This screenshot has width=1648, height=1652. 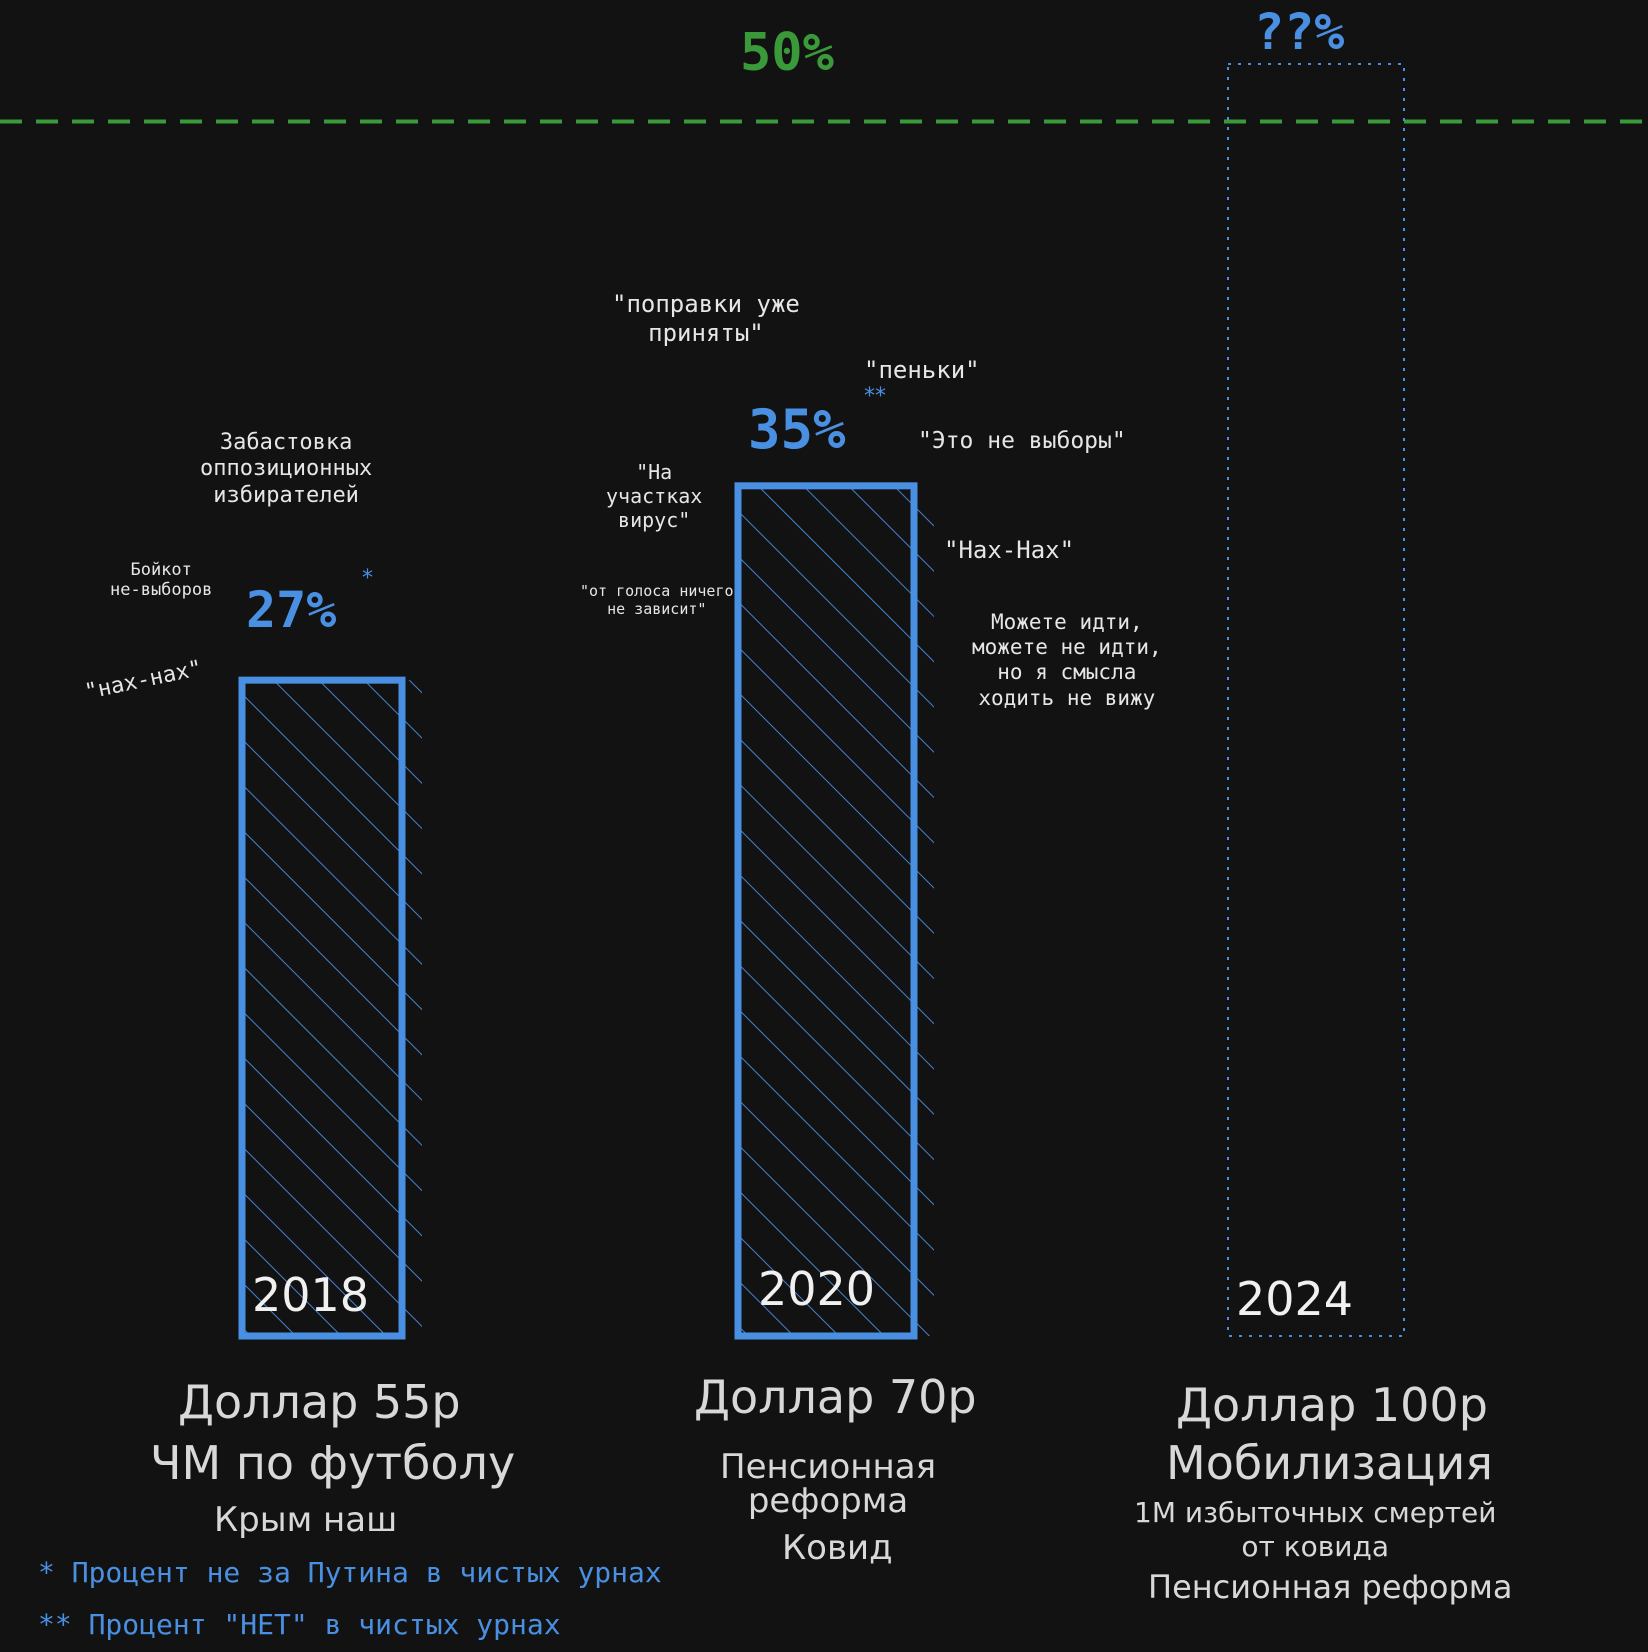 What do you see at coordinates (1329, 1463) in the screenshot?
I see `caption-2024-event1: Мобилизация` at bounding box center [1329, 1463].